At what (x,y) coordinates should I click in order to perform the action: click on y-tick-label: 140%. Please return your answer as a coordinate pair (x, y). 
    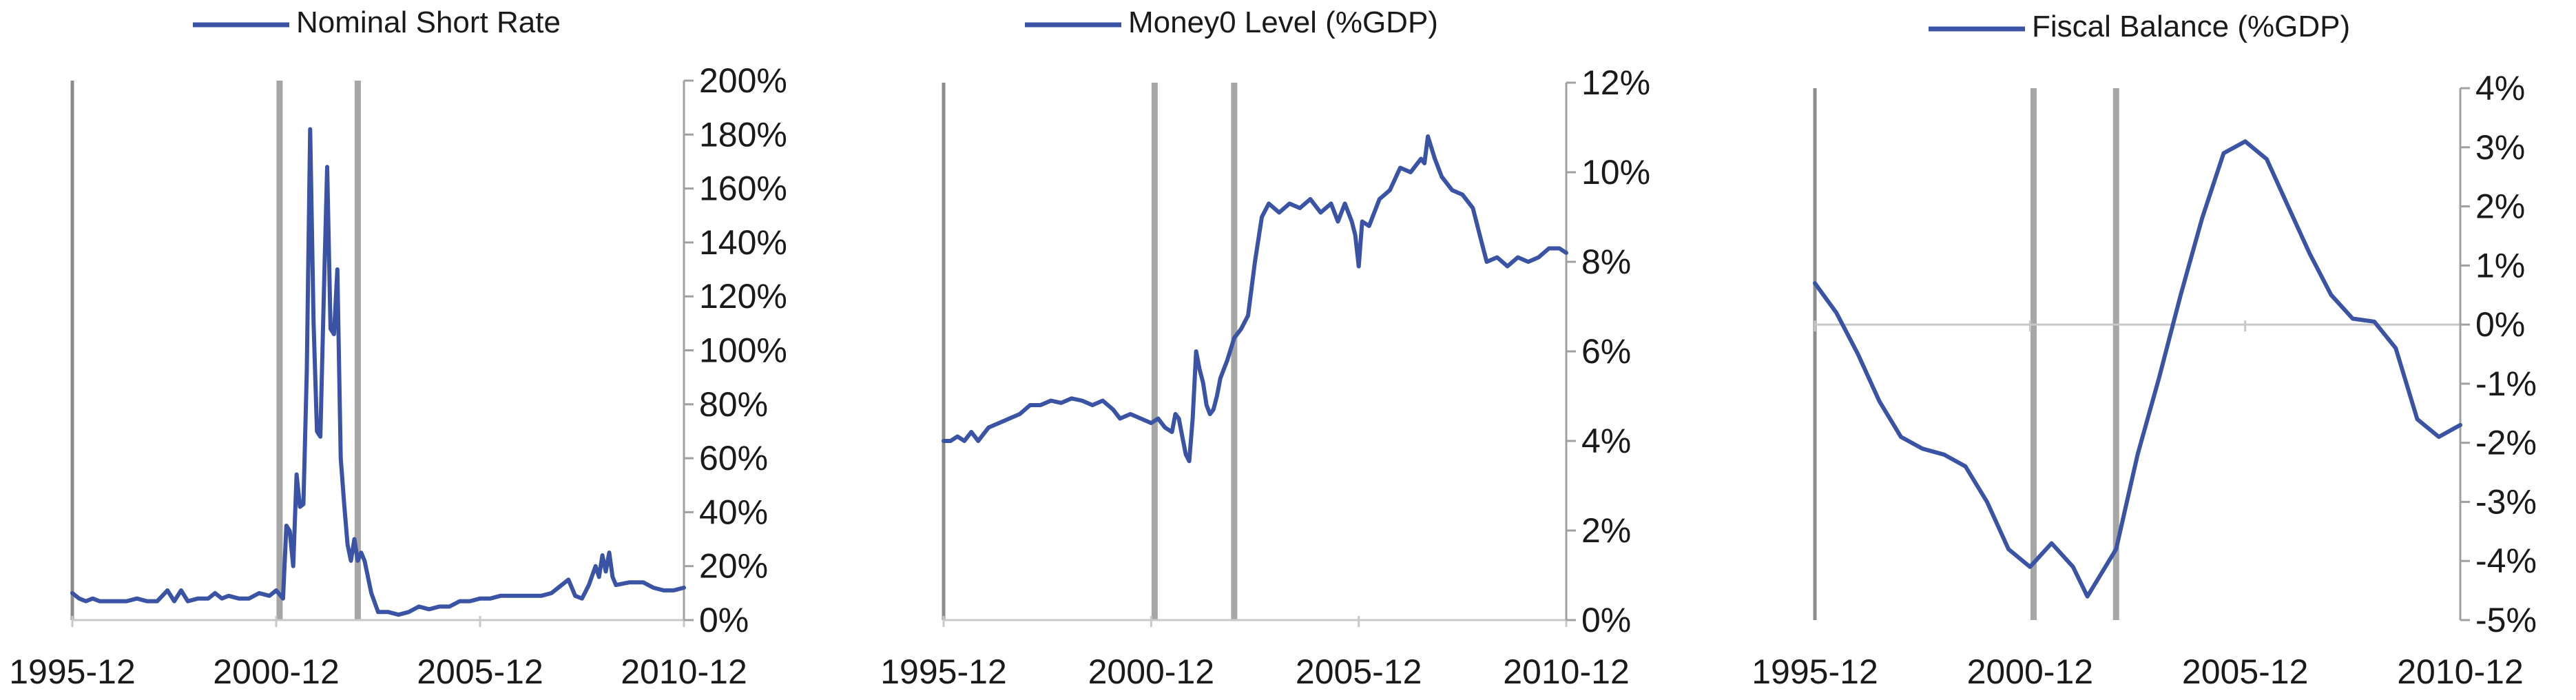
    Looking at the image, I should click on (743, 242).